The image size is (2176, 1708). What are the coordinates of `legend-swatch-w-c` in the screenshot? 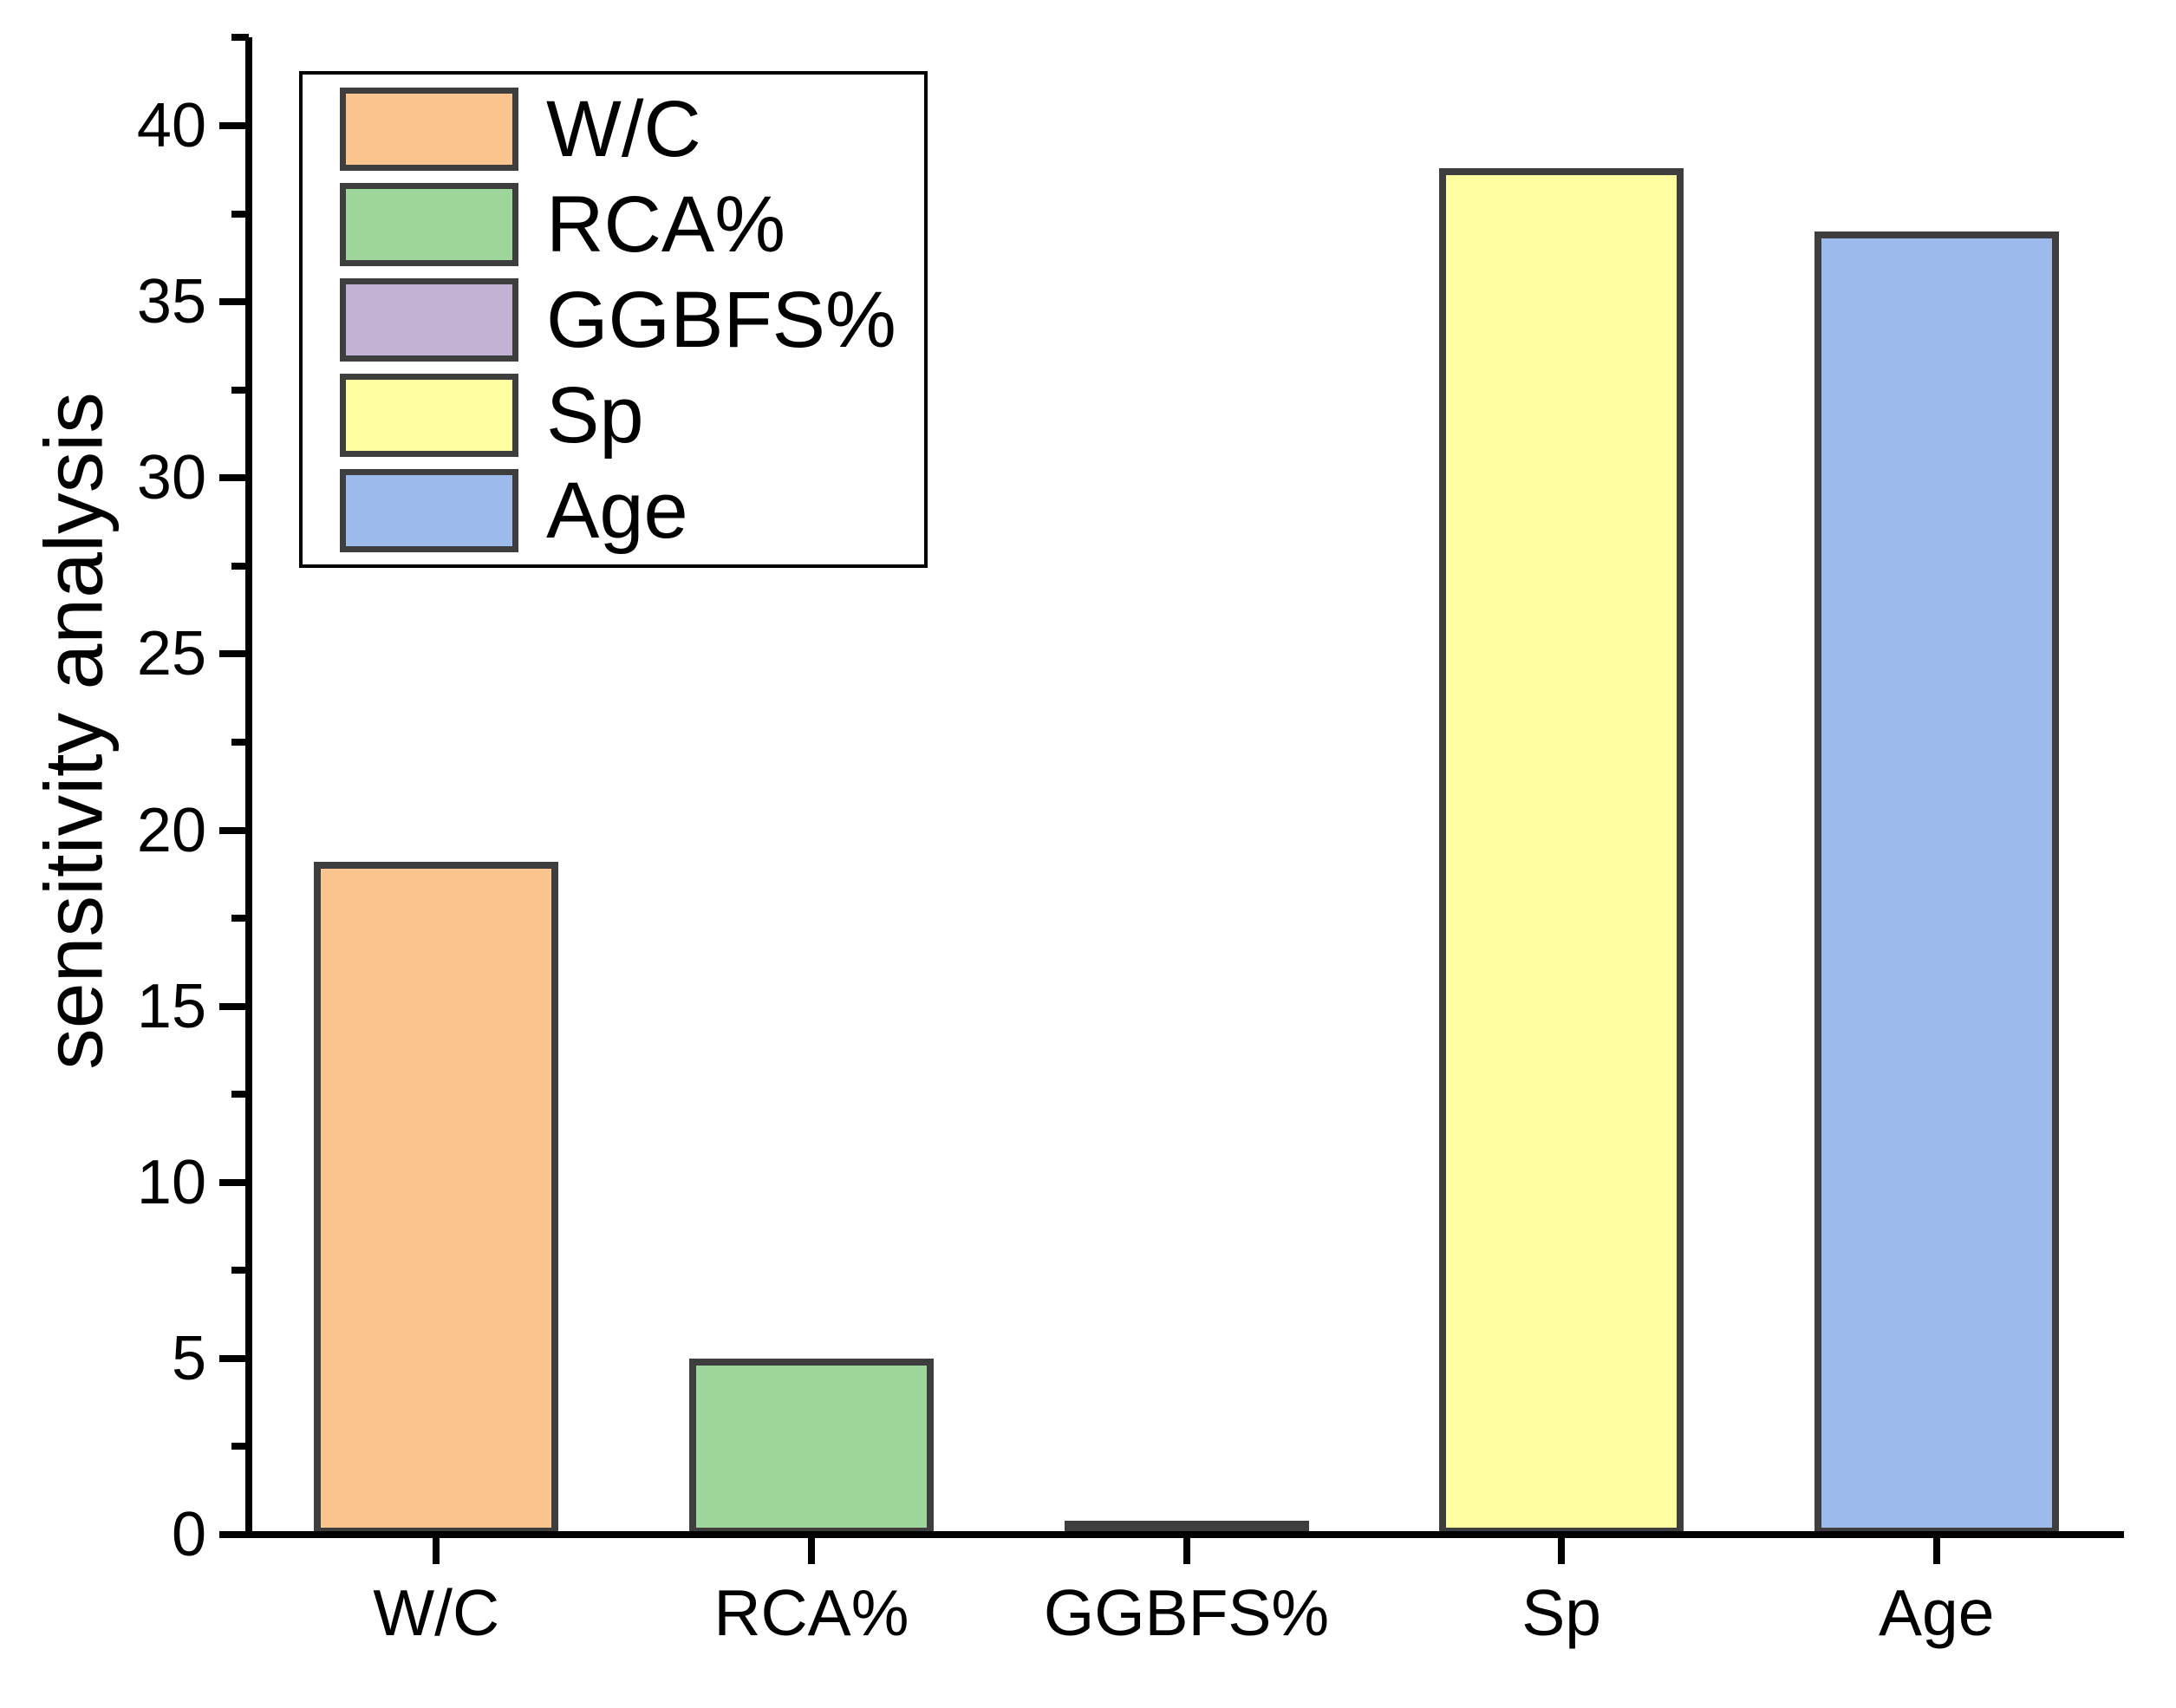 It's located at (429, 129).